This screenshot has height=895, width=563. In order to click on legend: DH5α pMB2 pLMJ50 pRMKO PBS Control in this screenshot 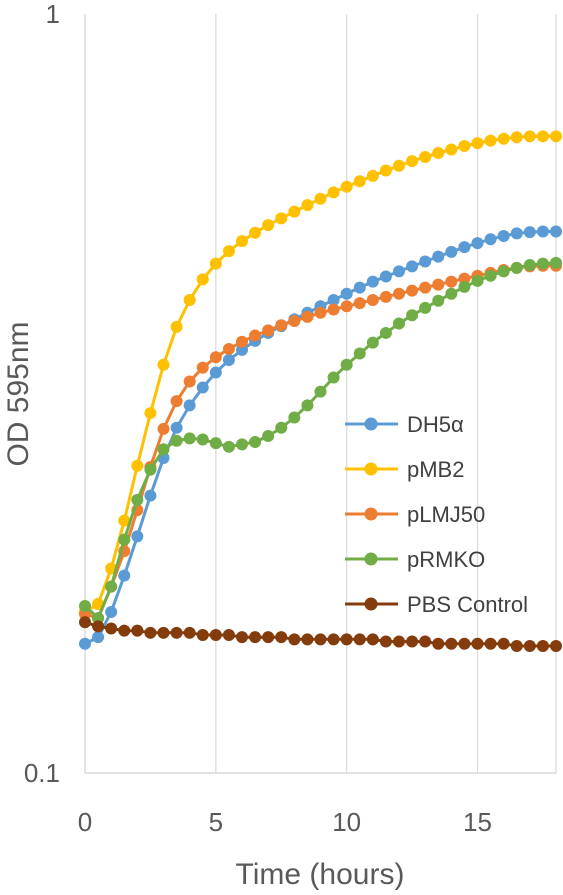, I will do `click(436, 514)`.